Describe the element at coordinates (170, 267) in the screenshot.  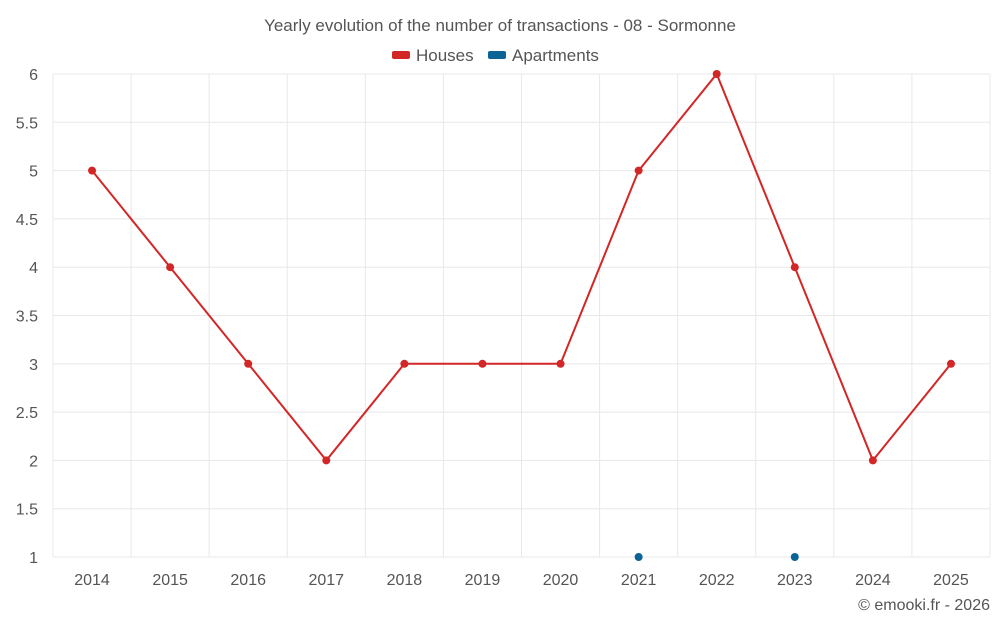
I see `data-point-houses-2015` at that location.